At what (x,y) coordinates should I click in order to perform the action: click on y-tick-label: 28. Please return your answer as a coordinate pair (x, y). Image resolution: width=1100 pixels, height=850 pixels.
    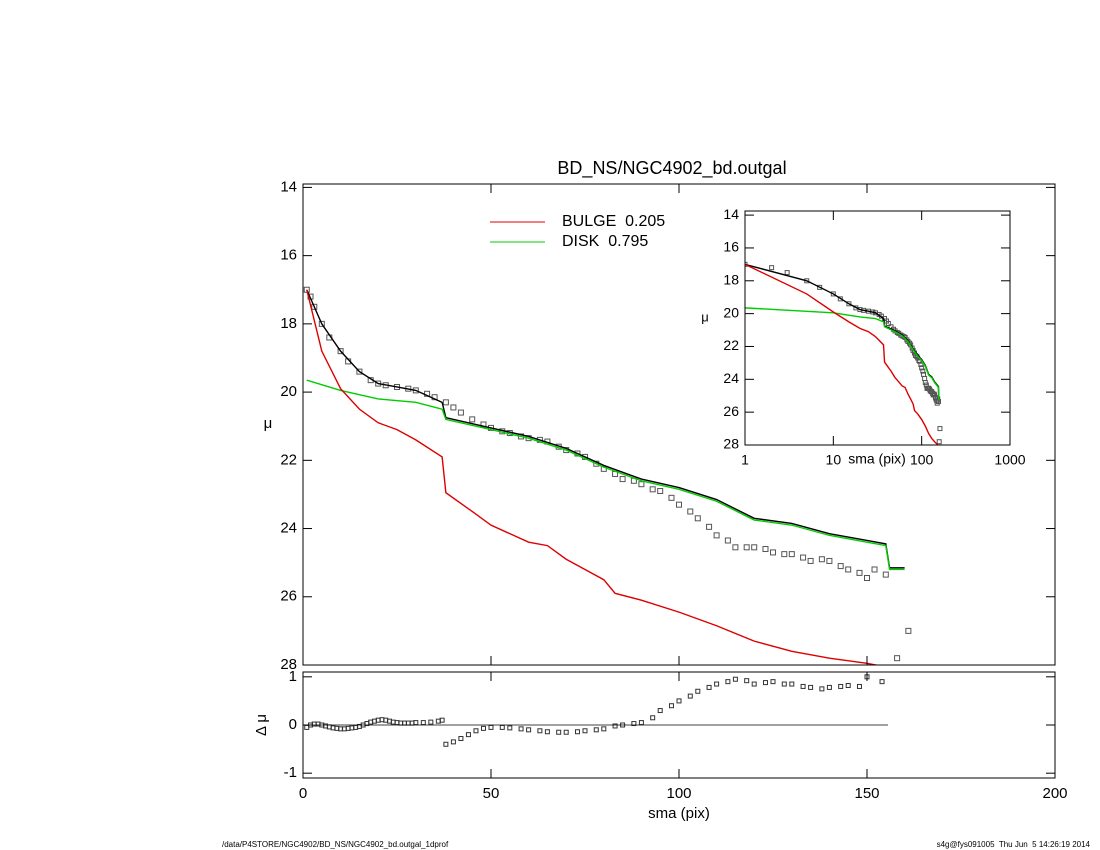
    Looking at the image, I should click on (288, 664).